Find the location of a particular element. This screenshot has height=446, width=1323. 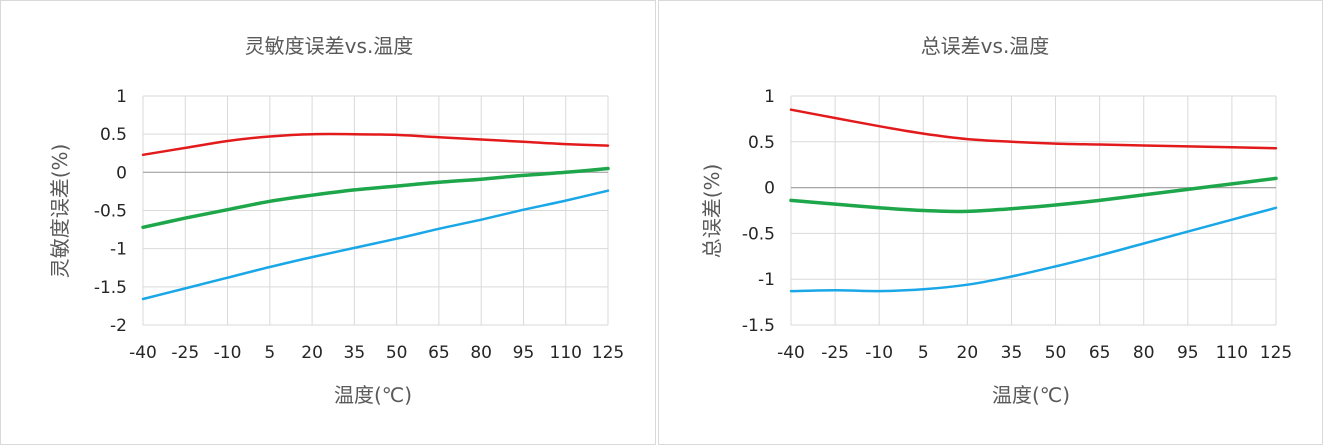

chart-title: 总误差vs.温度 is located at coordinates (985, 46).